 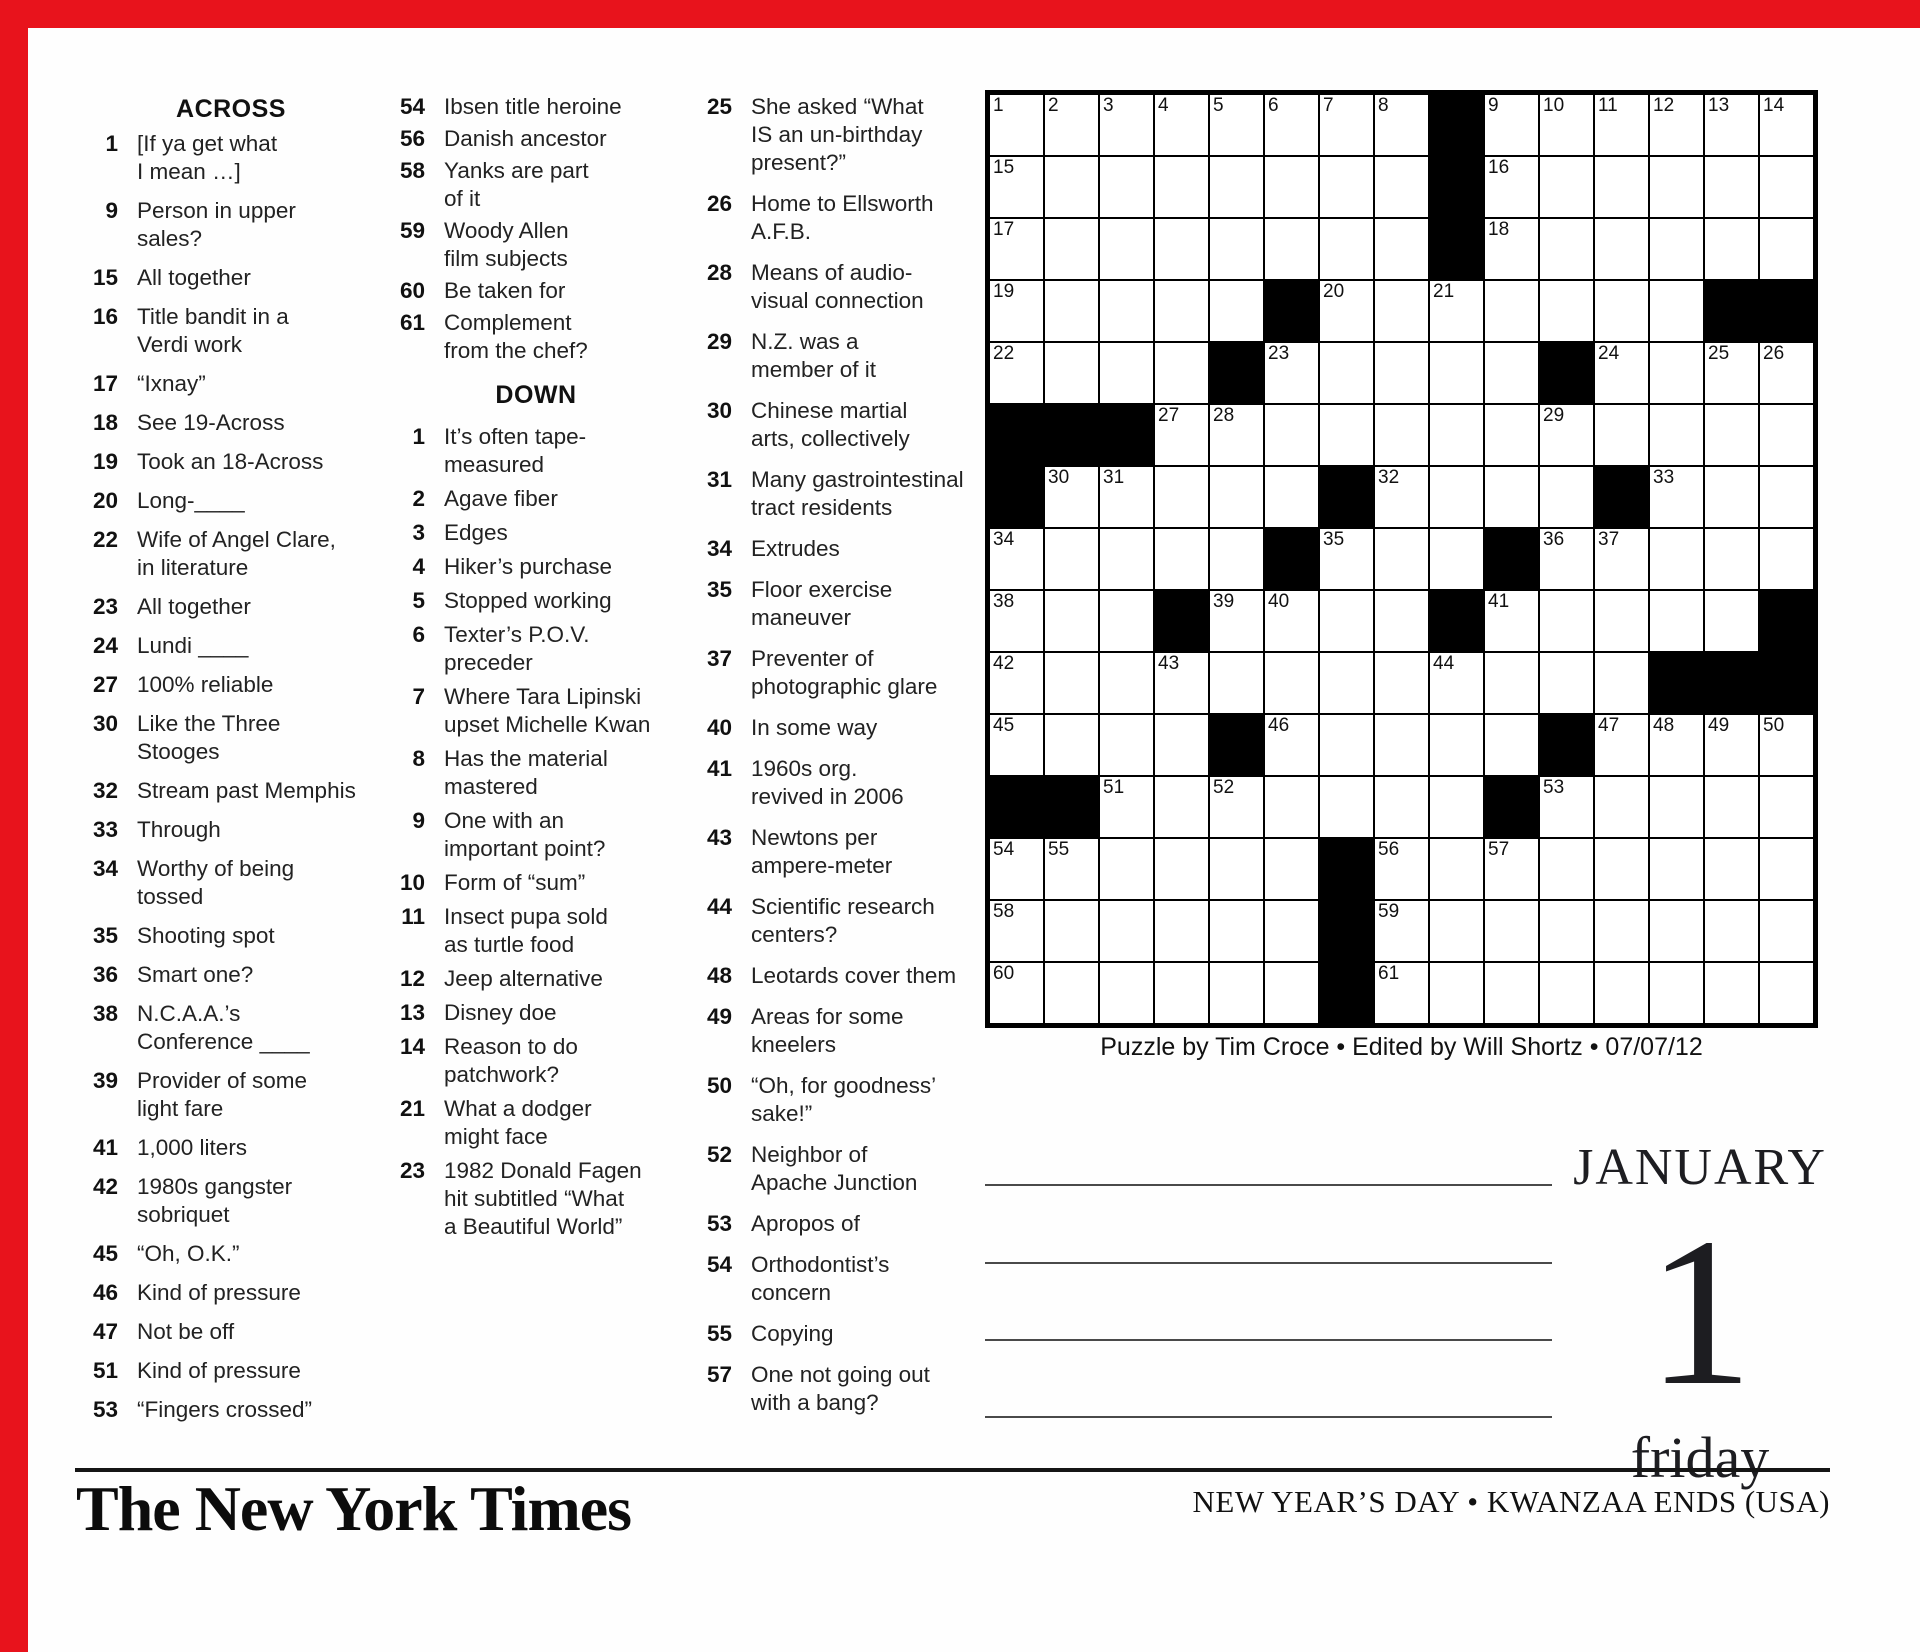 What do you see at coordinates (1236, 621) in the screenshot?
I see `grid-cell-r9c5: 39` at bounding box center [1236, 621].